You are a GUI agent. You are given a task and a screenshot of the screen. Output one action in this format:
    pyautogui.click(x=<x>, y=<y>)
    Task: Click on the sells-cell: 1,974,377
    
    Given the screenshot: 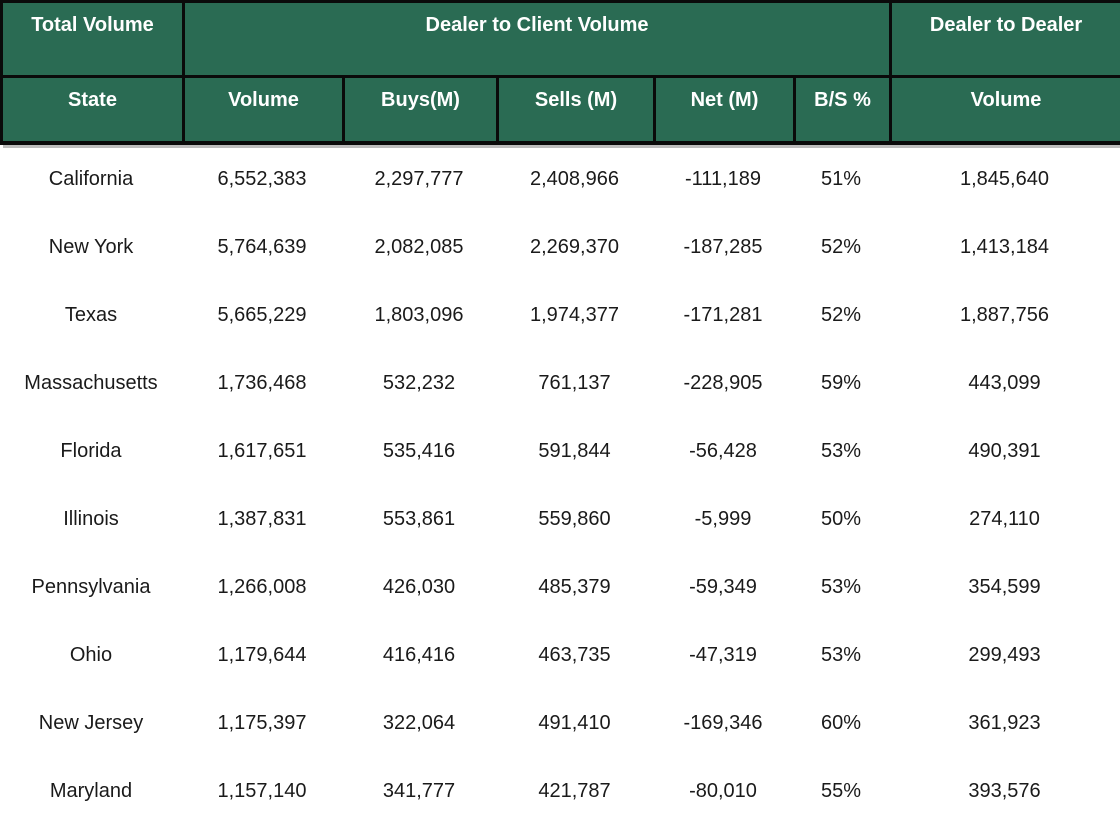 What is the action you would take?
    pyautogui.click(x=574, y=314)
    